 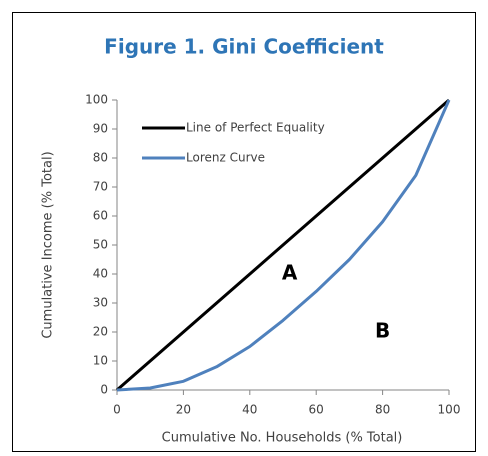 I want to click on y-tick-label: 70, so click(x=100, y=187).